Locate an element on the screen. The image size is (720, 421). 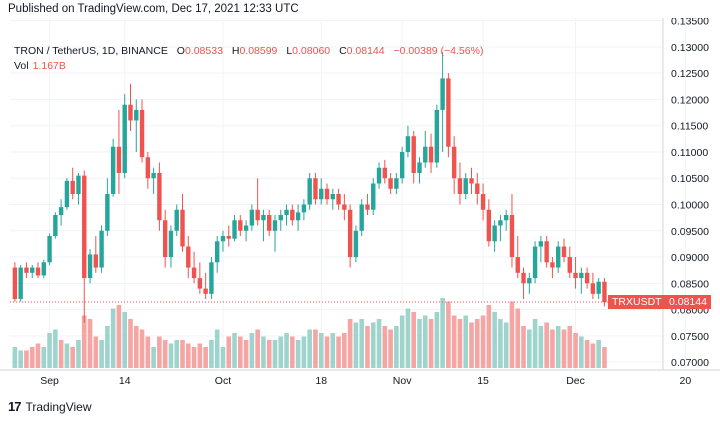
high-label: H is located at coordinates (235, 51).